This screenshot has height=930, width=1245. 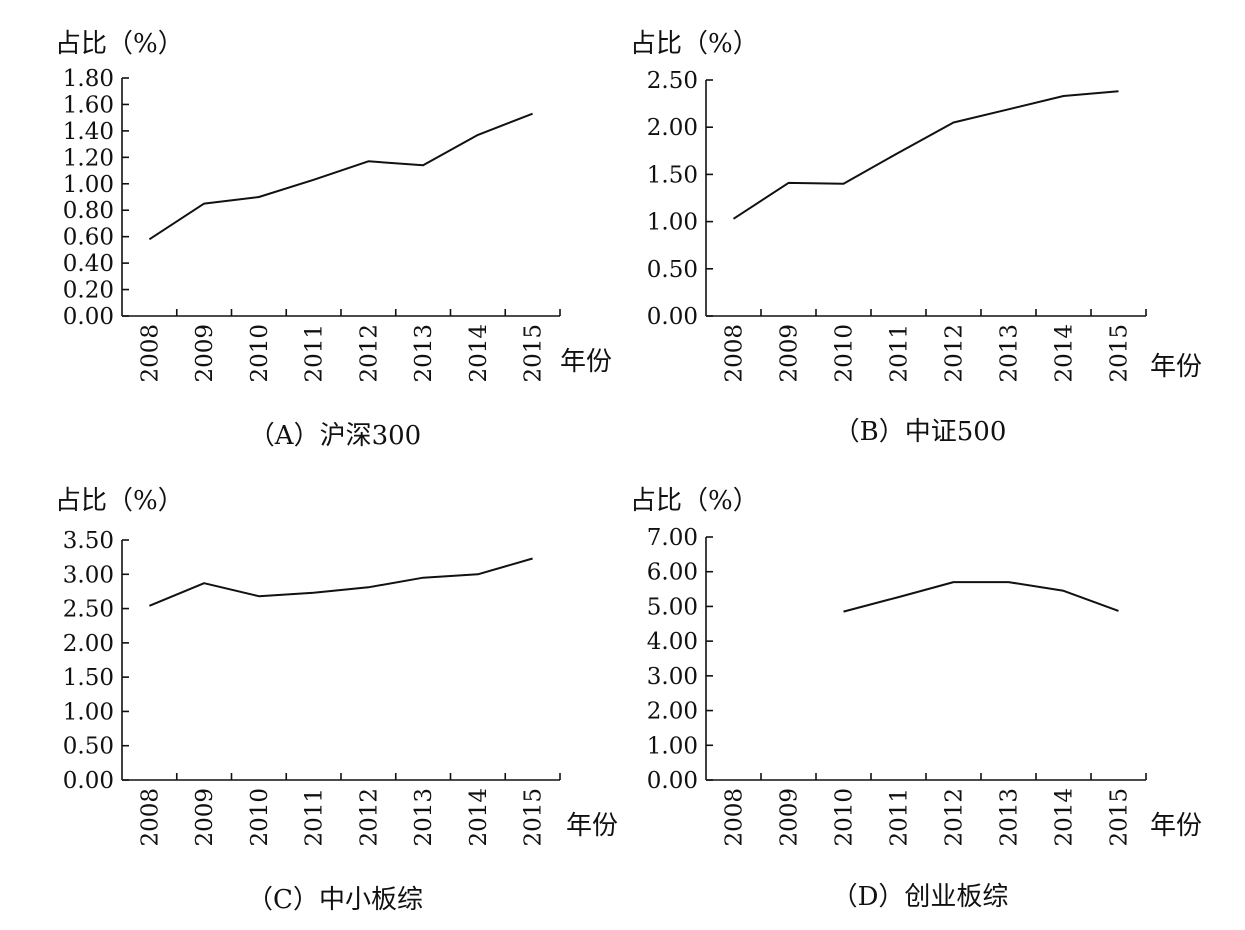 I want to click on panel-caption: （B）中证500, so click(x=920, y=432).